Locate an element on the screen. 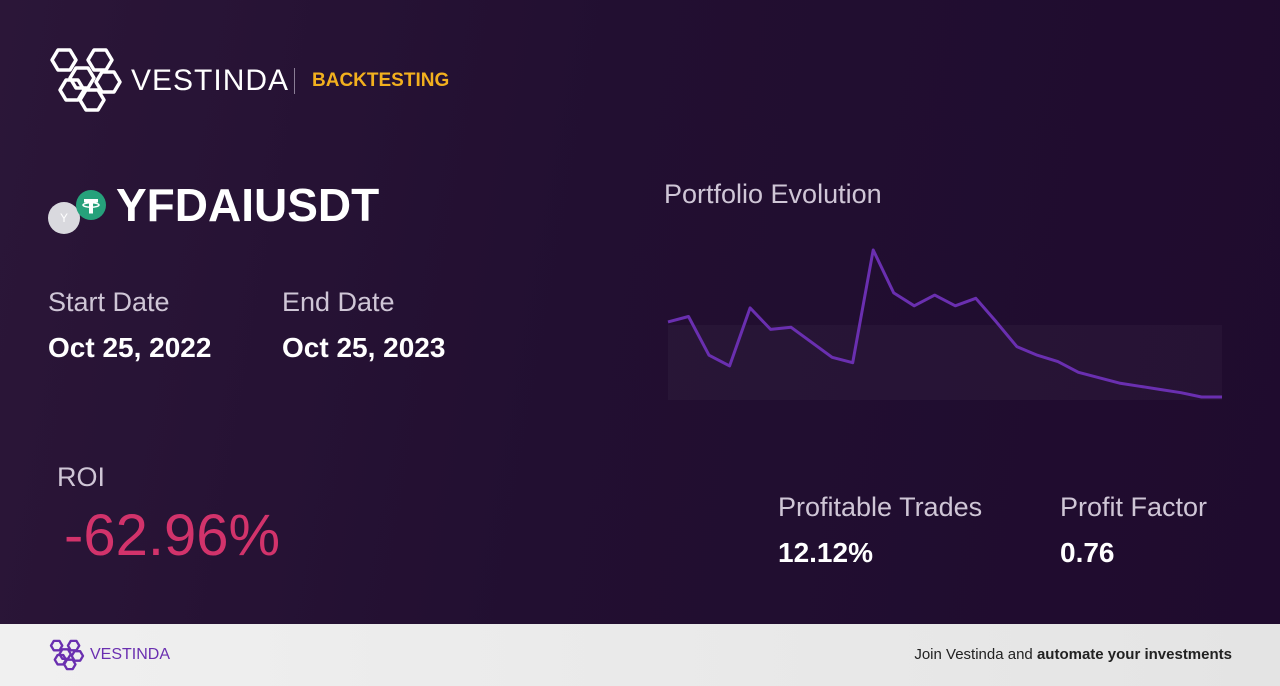 This screenshot has width=1280, height=686. start-label: Start Date is located at coordinates (109, 302).